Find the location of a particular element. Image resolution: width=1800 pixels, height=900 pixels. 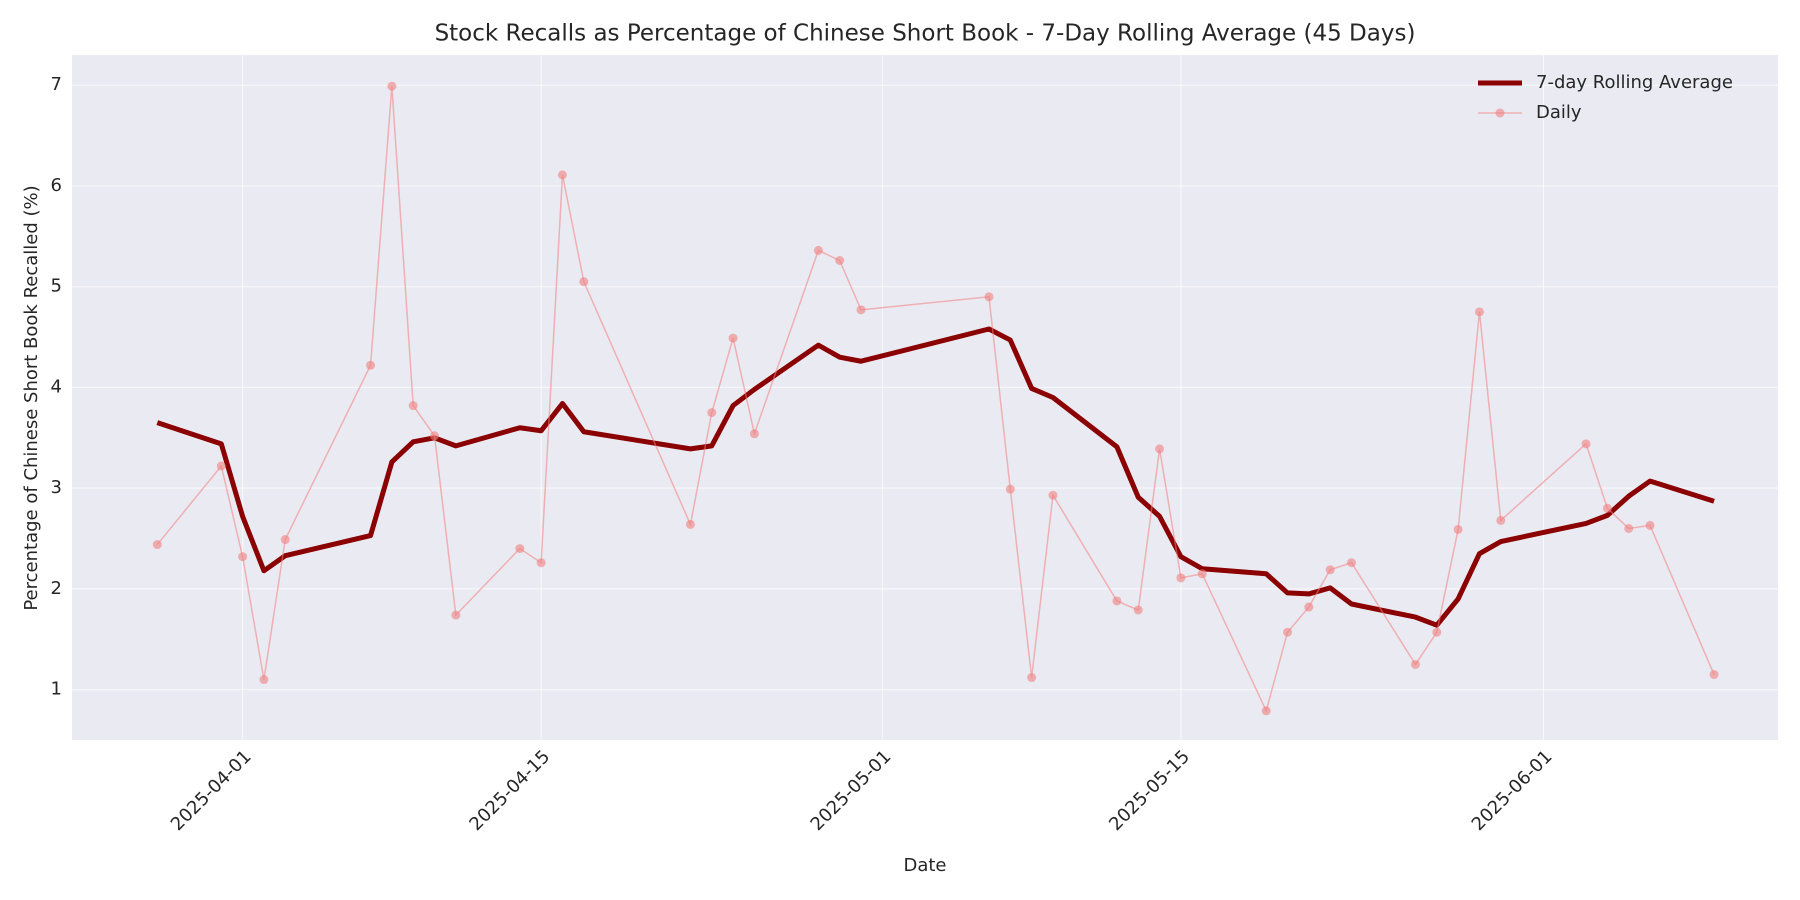

x-axis-label: Date is located at coordinates (924, 865).